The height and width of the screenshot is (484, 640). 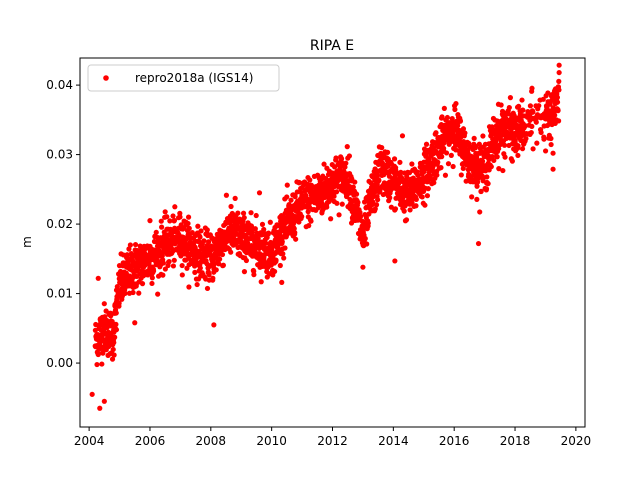 I want to click on y-axis-label: m, so click(x=27, y=242).